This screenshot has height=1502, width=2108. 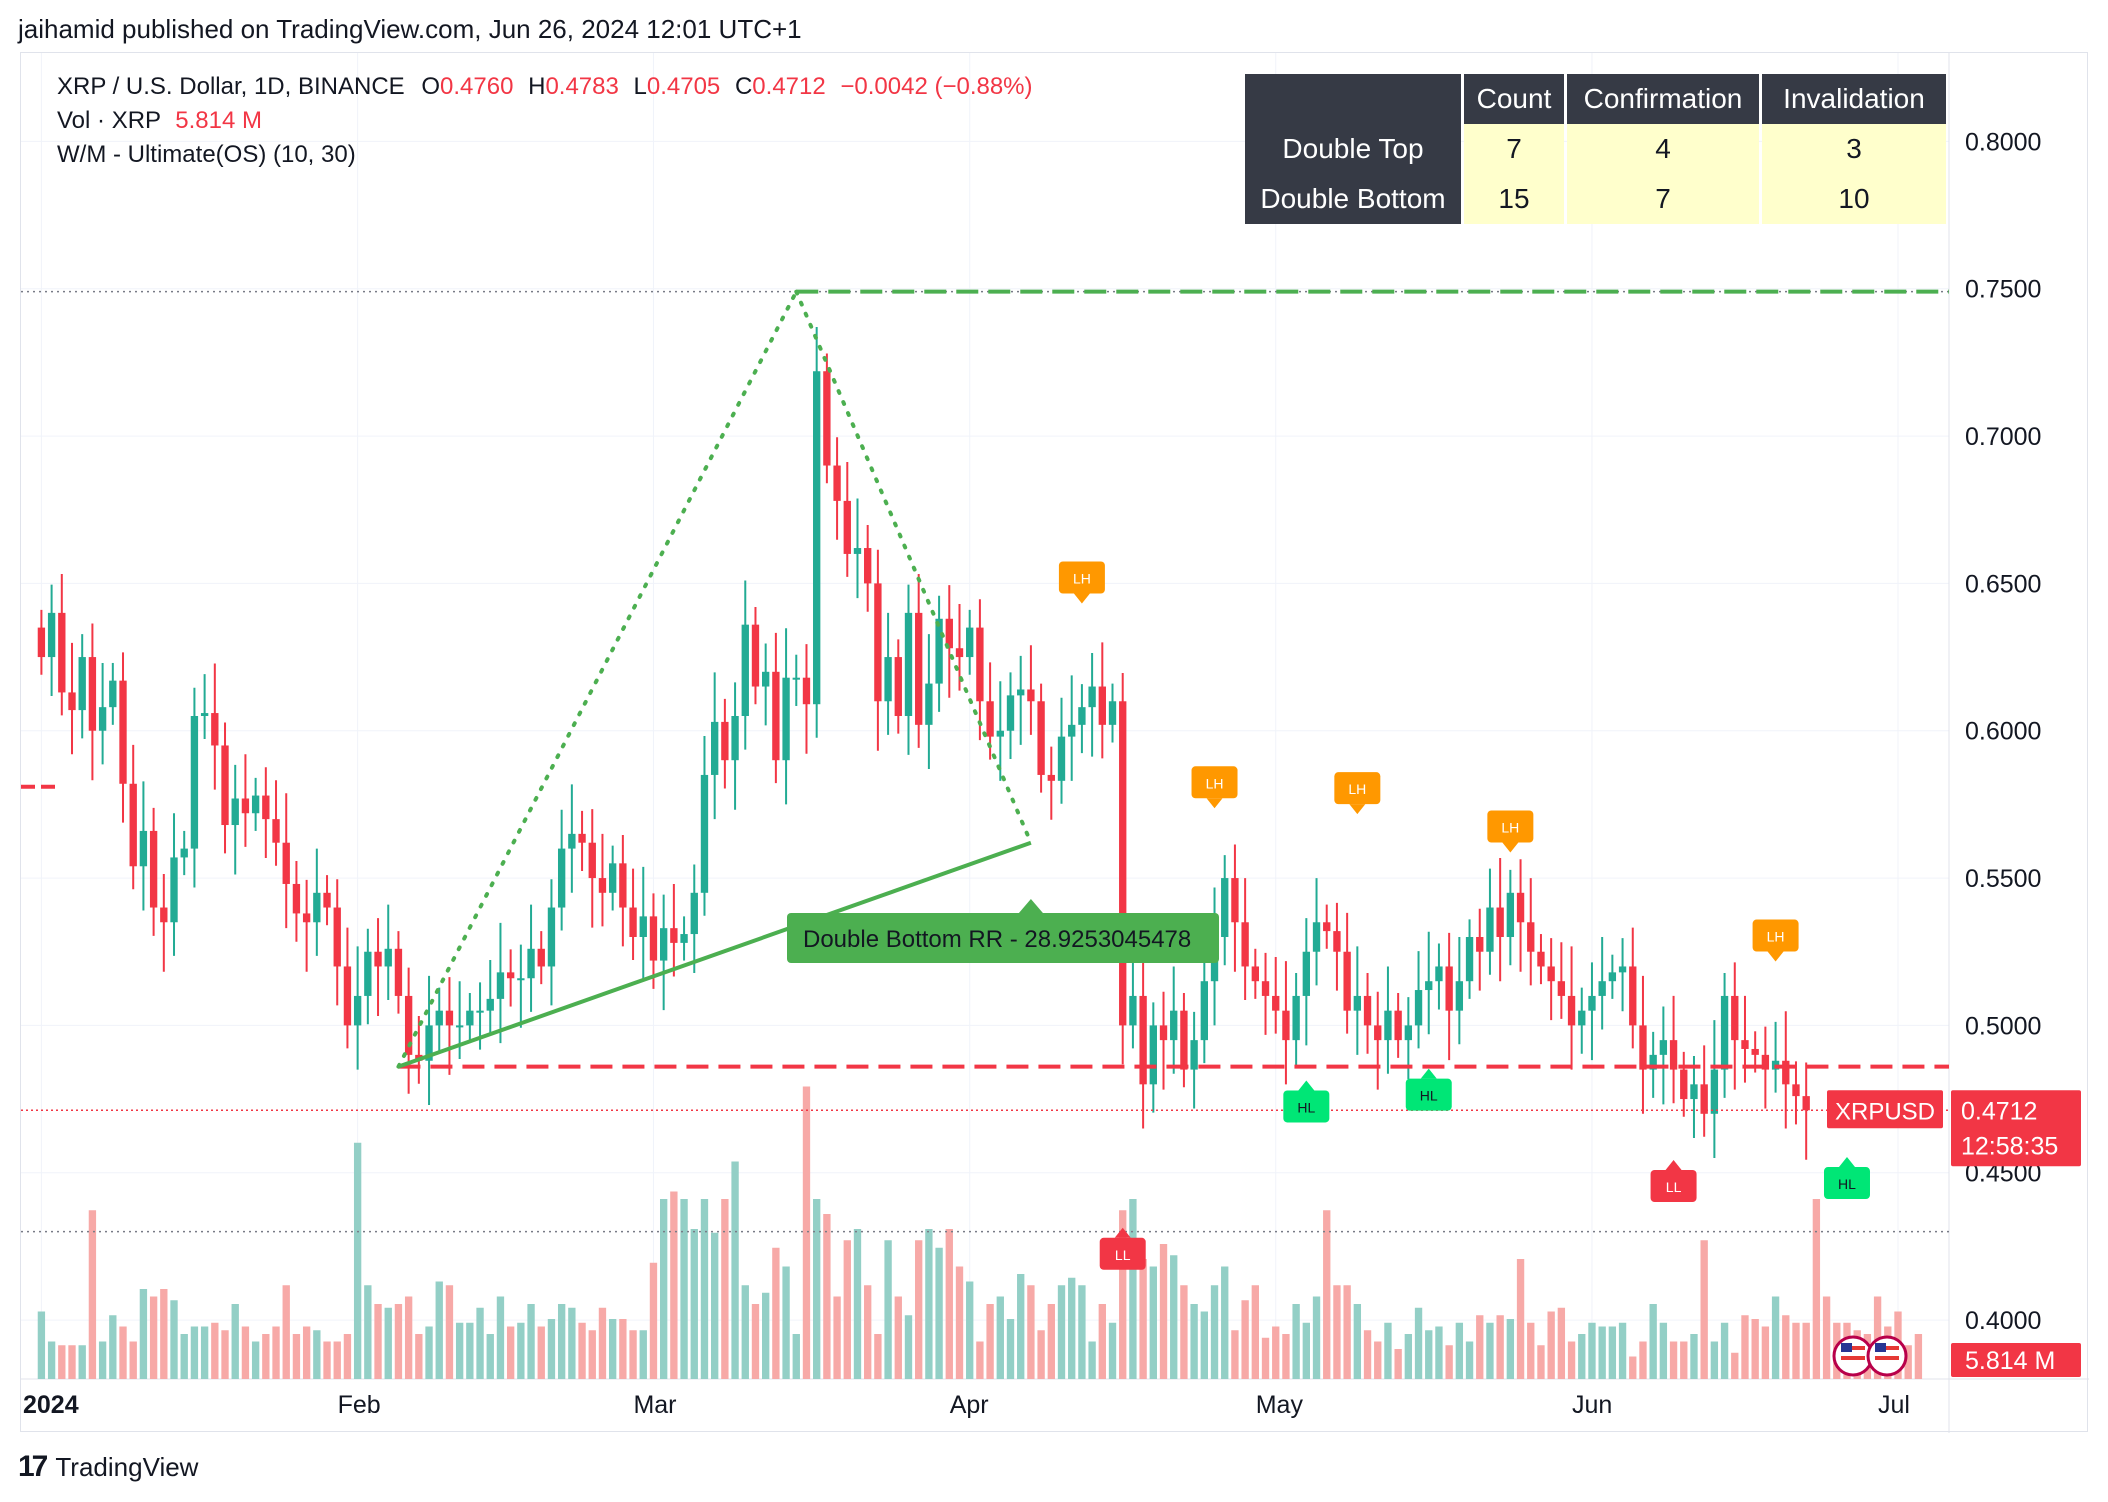 I want to click on footer-brand: 17 TradingView, so click(x=108, y=1467).